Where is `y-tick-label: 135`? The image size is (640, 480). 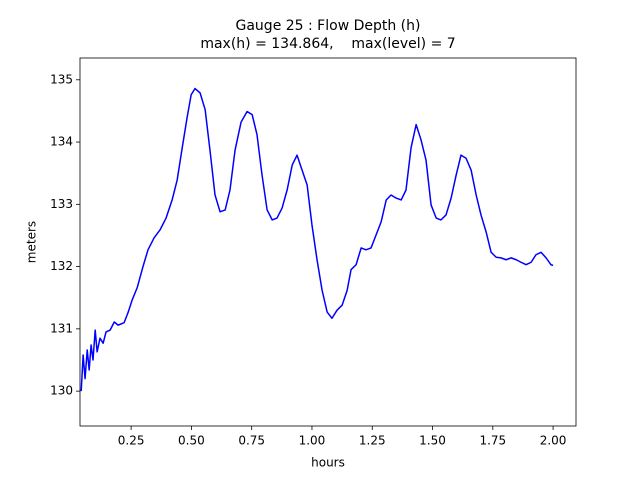 y-tick-label: 135 is located at coordinates (61, 79).